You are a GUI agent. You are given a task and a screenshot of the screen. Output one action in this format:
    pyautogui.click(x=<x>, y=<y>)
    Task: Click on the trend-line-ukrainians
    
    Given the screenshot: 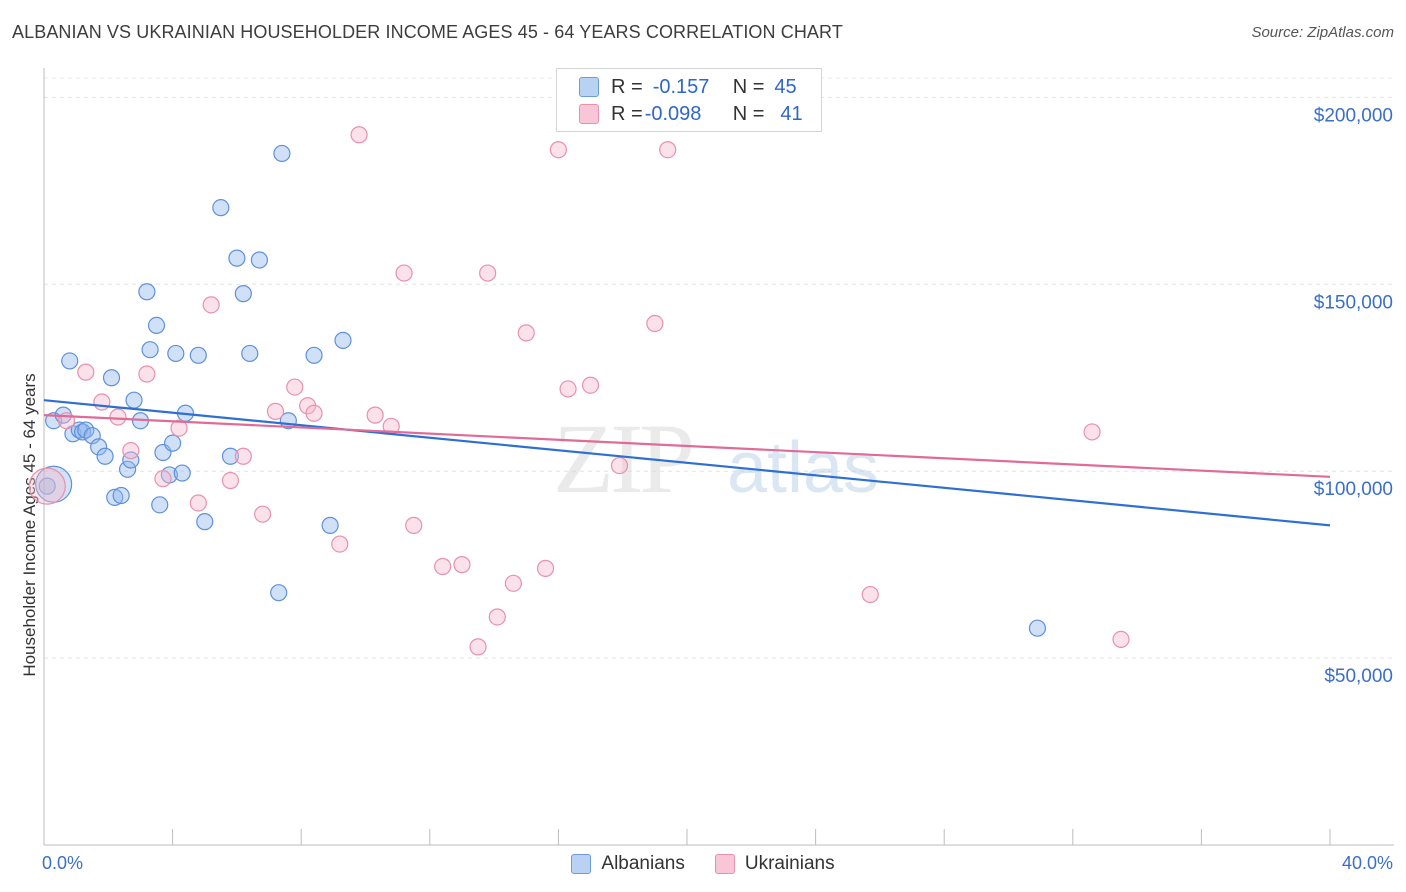 What is the action you would take?
    pyautogui.click(x=687, y=446)
    